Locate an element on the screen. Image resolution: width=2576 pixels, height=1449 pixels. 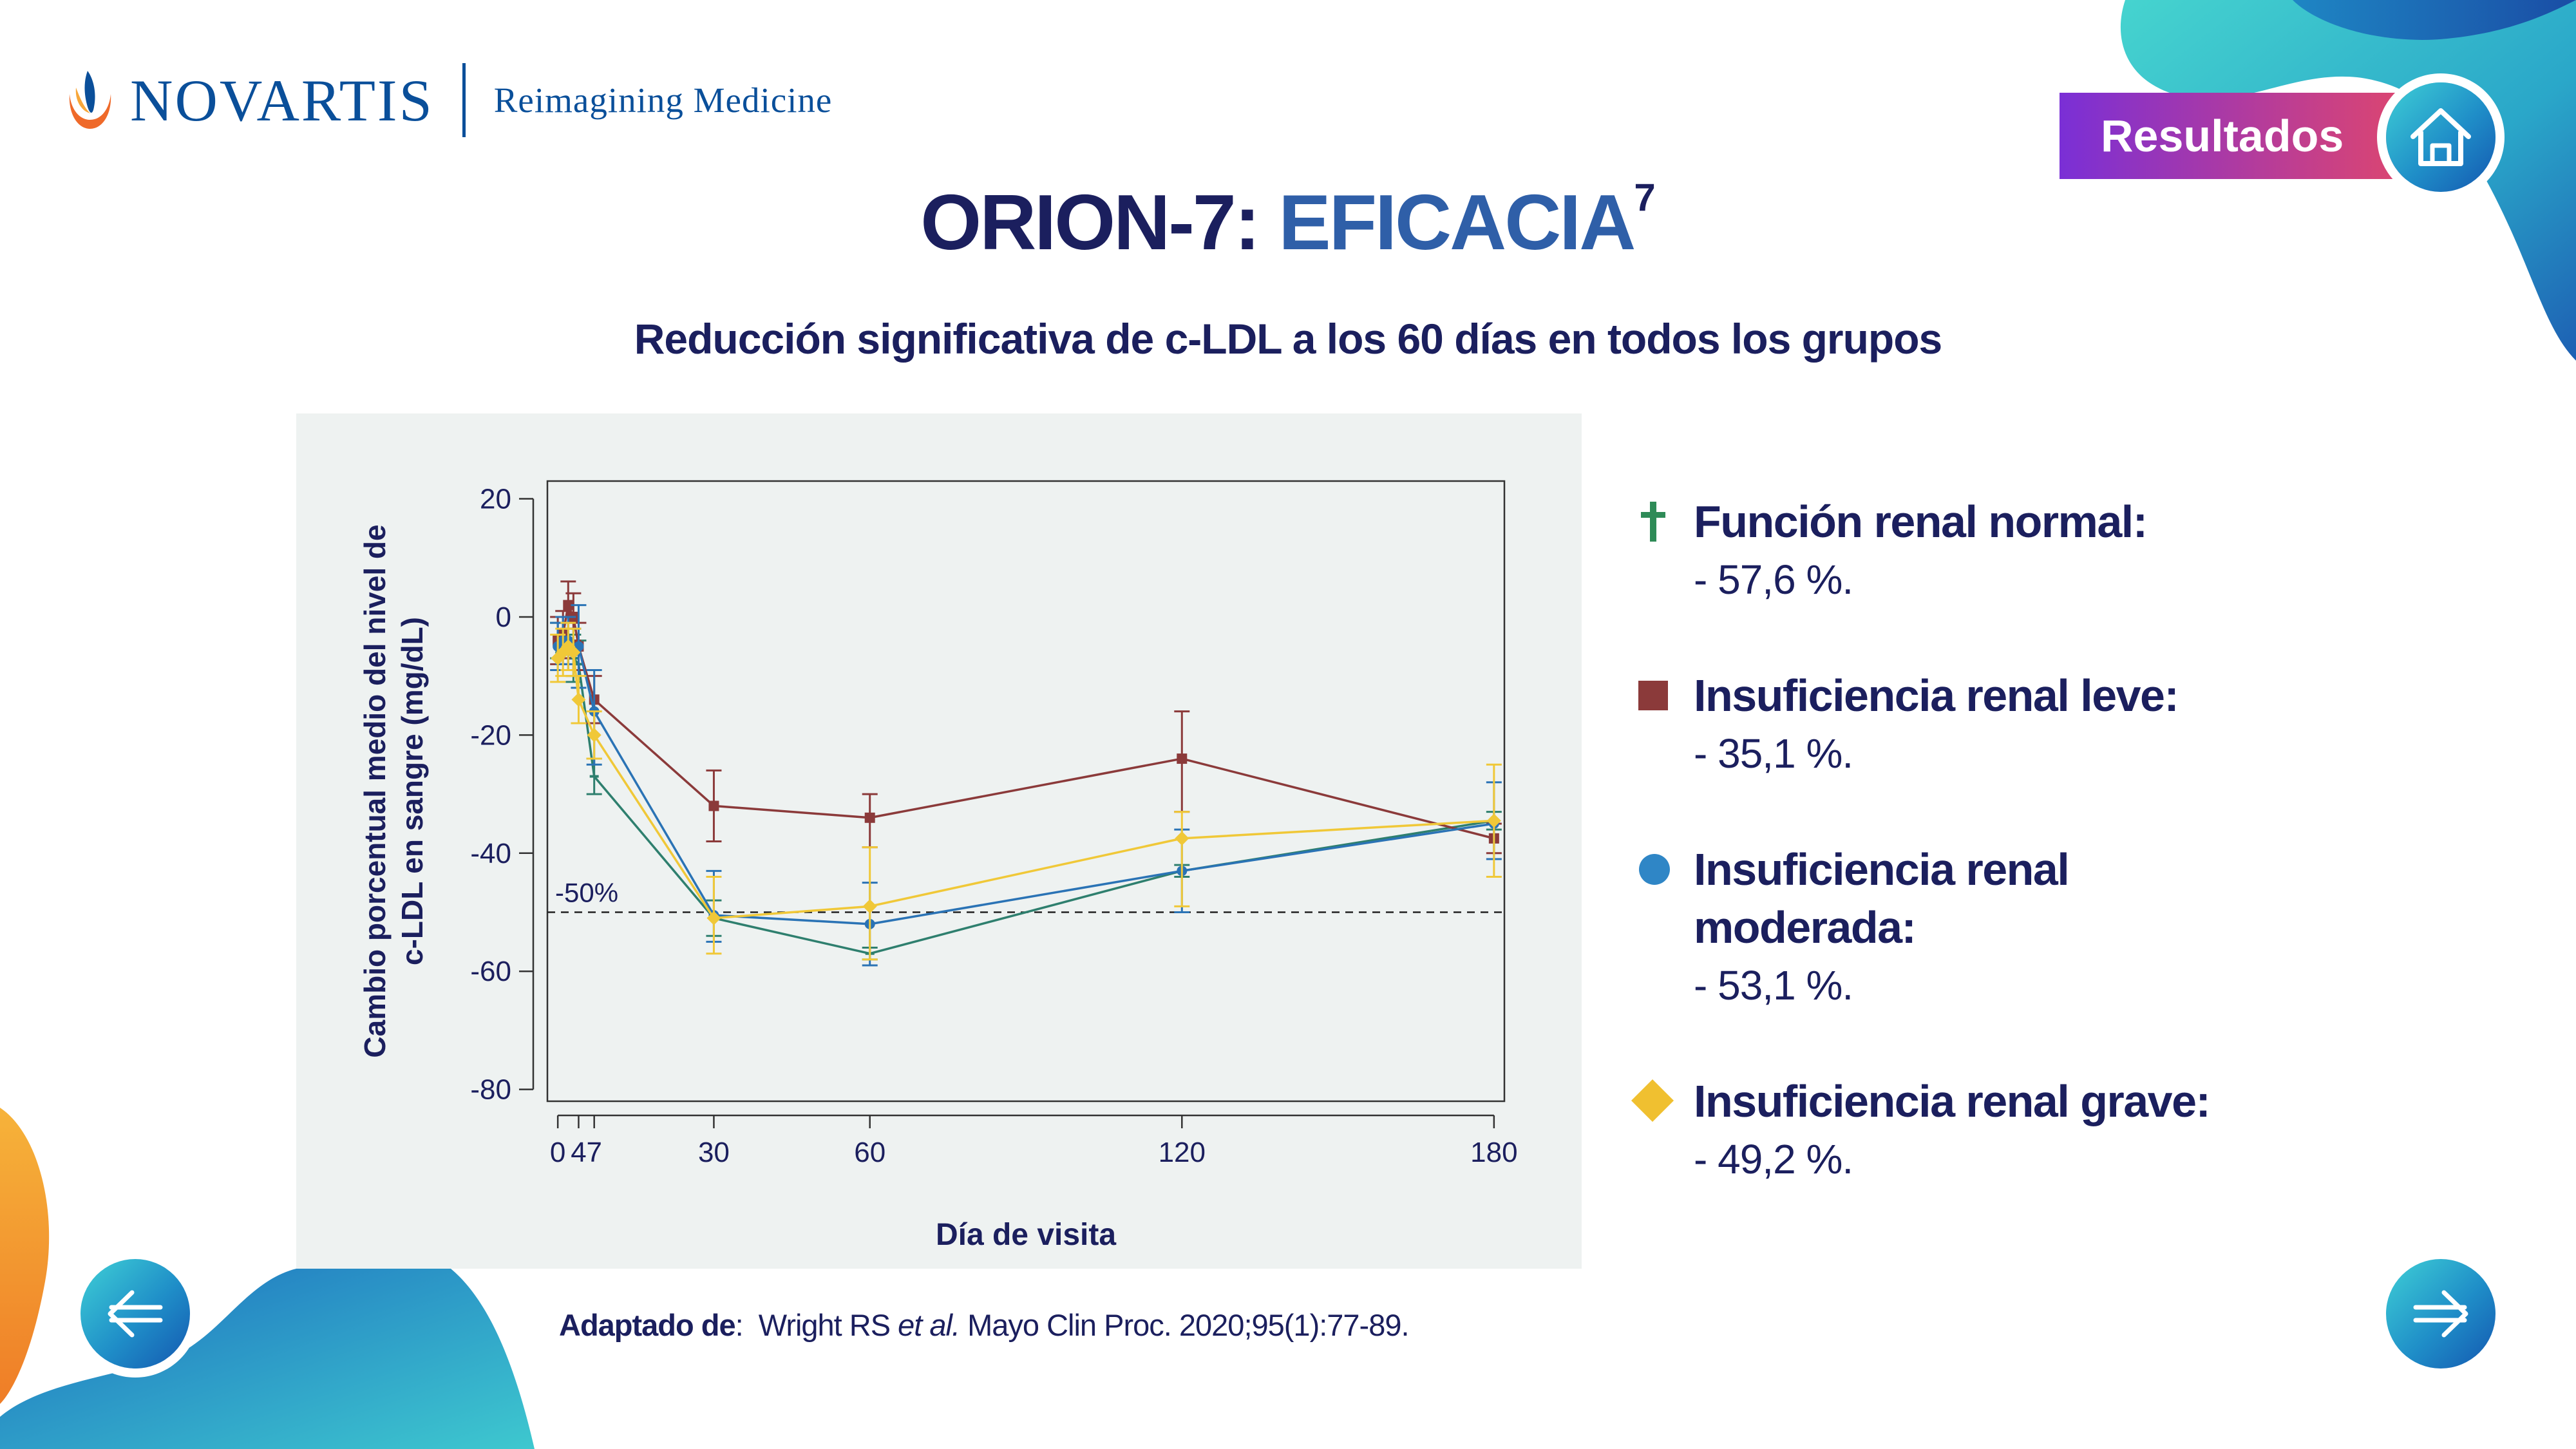
x-tick-label: 30 is located at coordinates (714, 1153).